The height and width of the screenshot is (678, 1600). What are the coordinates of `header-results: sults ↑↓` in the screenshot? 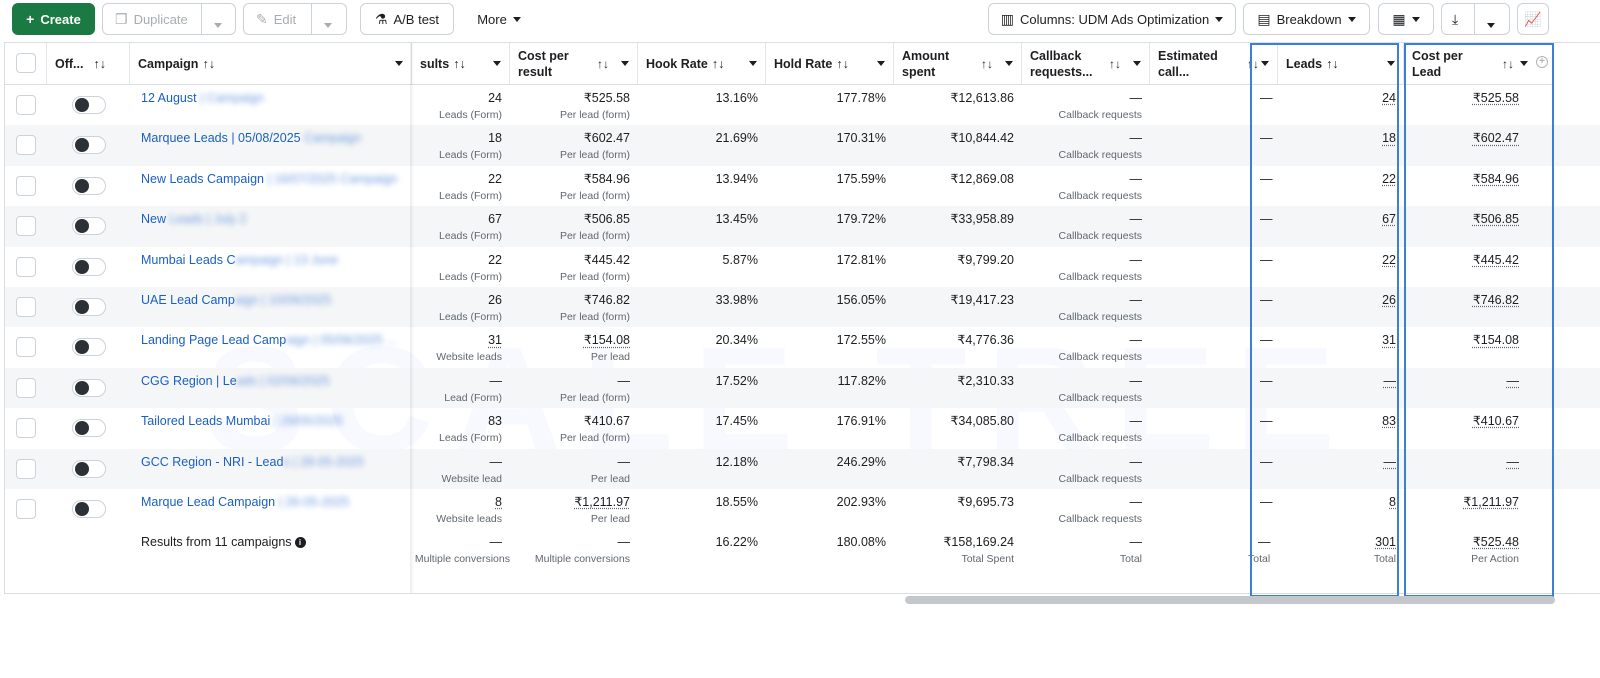 It's located at (461, 64).